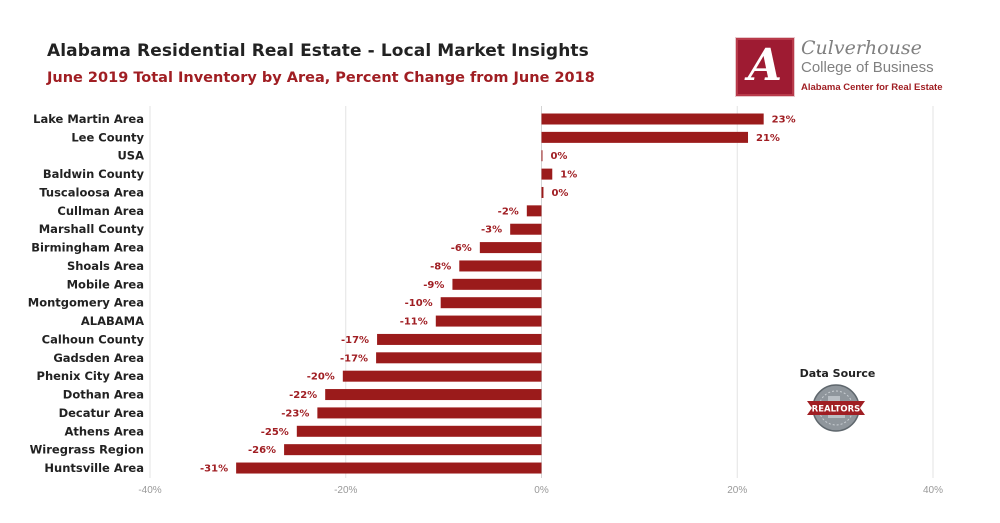 The image size is (1000, 523). Describe the element at coordinates (295, 413) in the screenshot. I see `data-label: -23%` at that location.